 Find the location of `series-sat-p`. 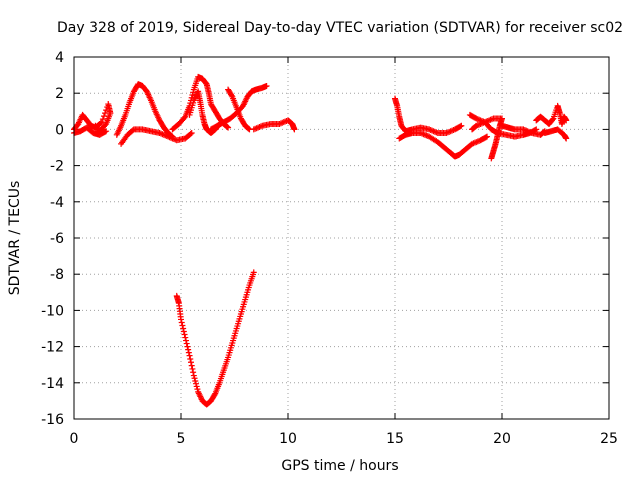

series-sat-p is located at coordinates (551, 114).